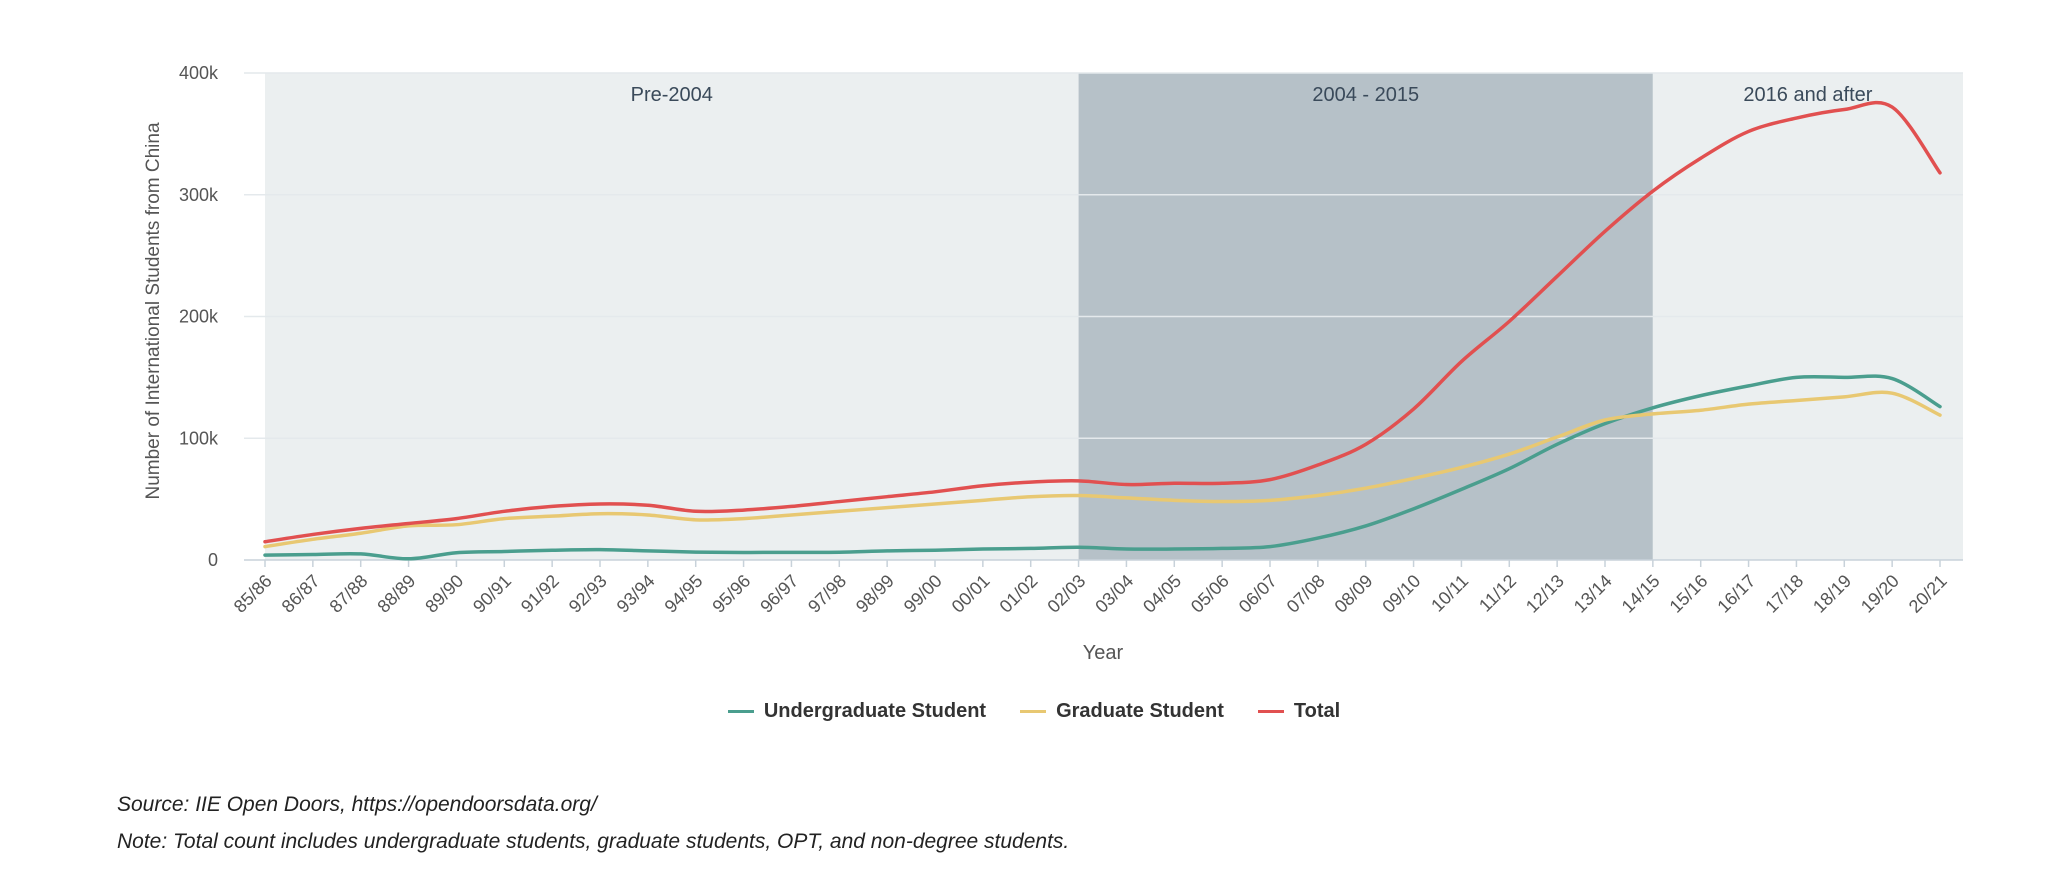  Describe the element at coordinates (349, 594) in the screenshot. I see `x-tick-label: 87/88` at that location.